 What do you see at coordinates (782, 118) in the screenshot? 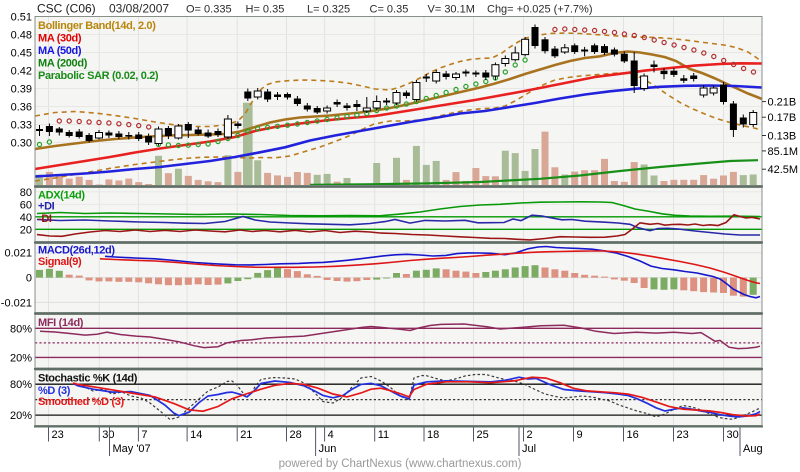
I see `svg-text: 0.17B` at bounding box center [782, 118].